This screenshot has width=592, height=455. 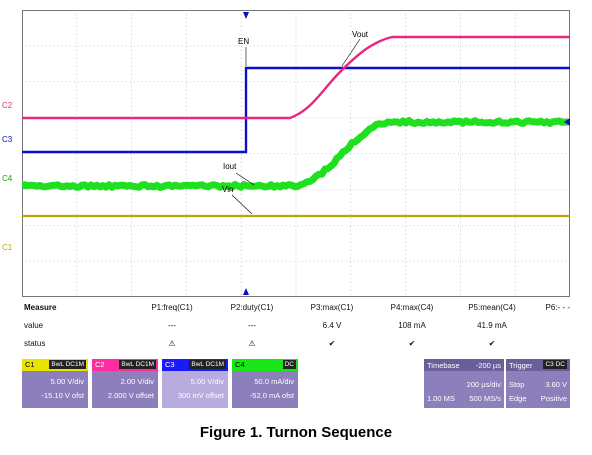 I want to click on c3-name: C3, so click(x=170, y=364).